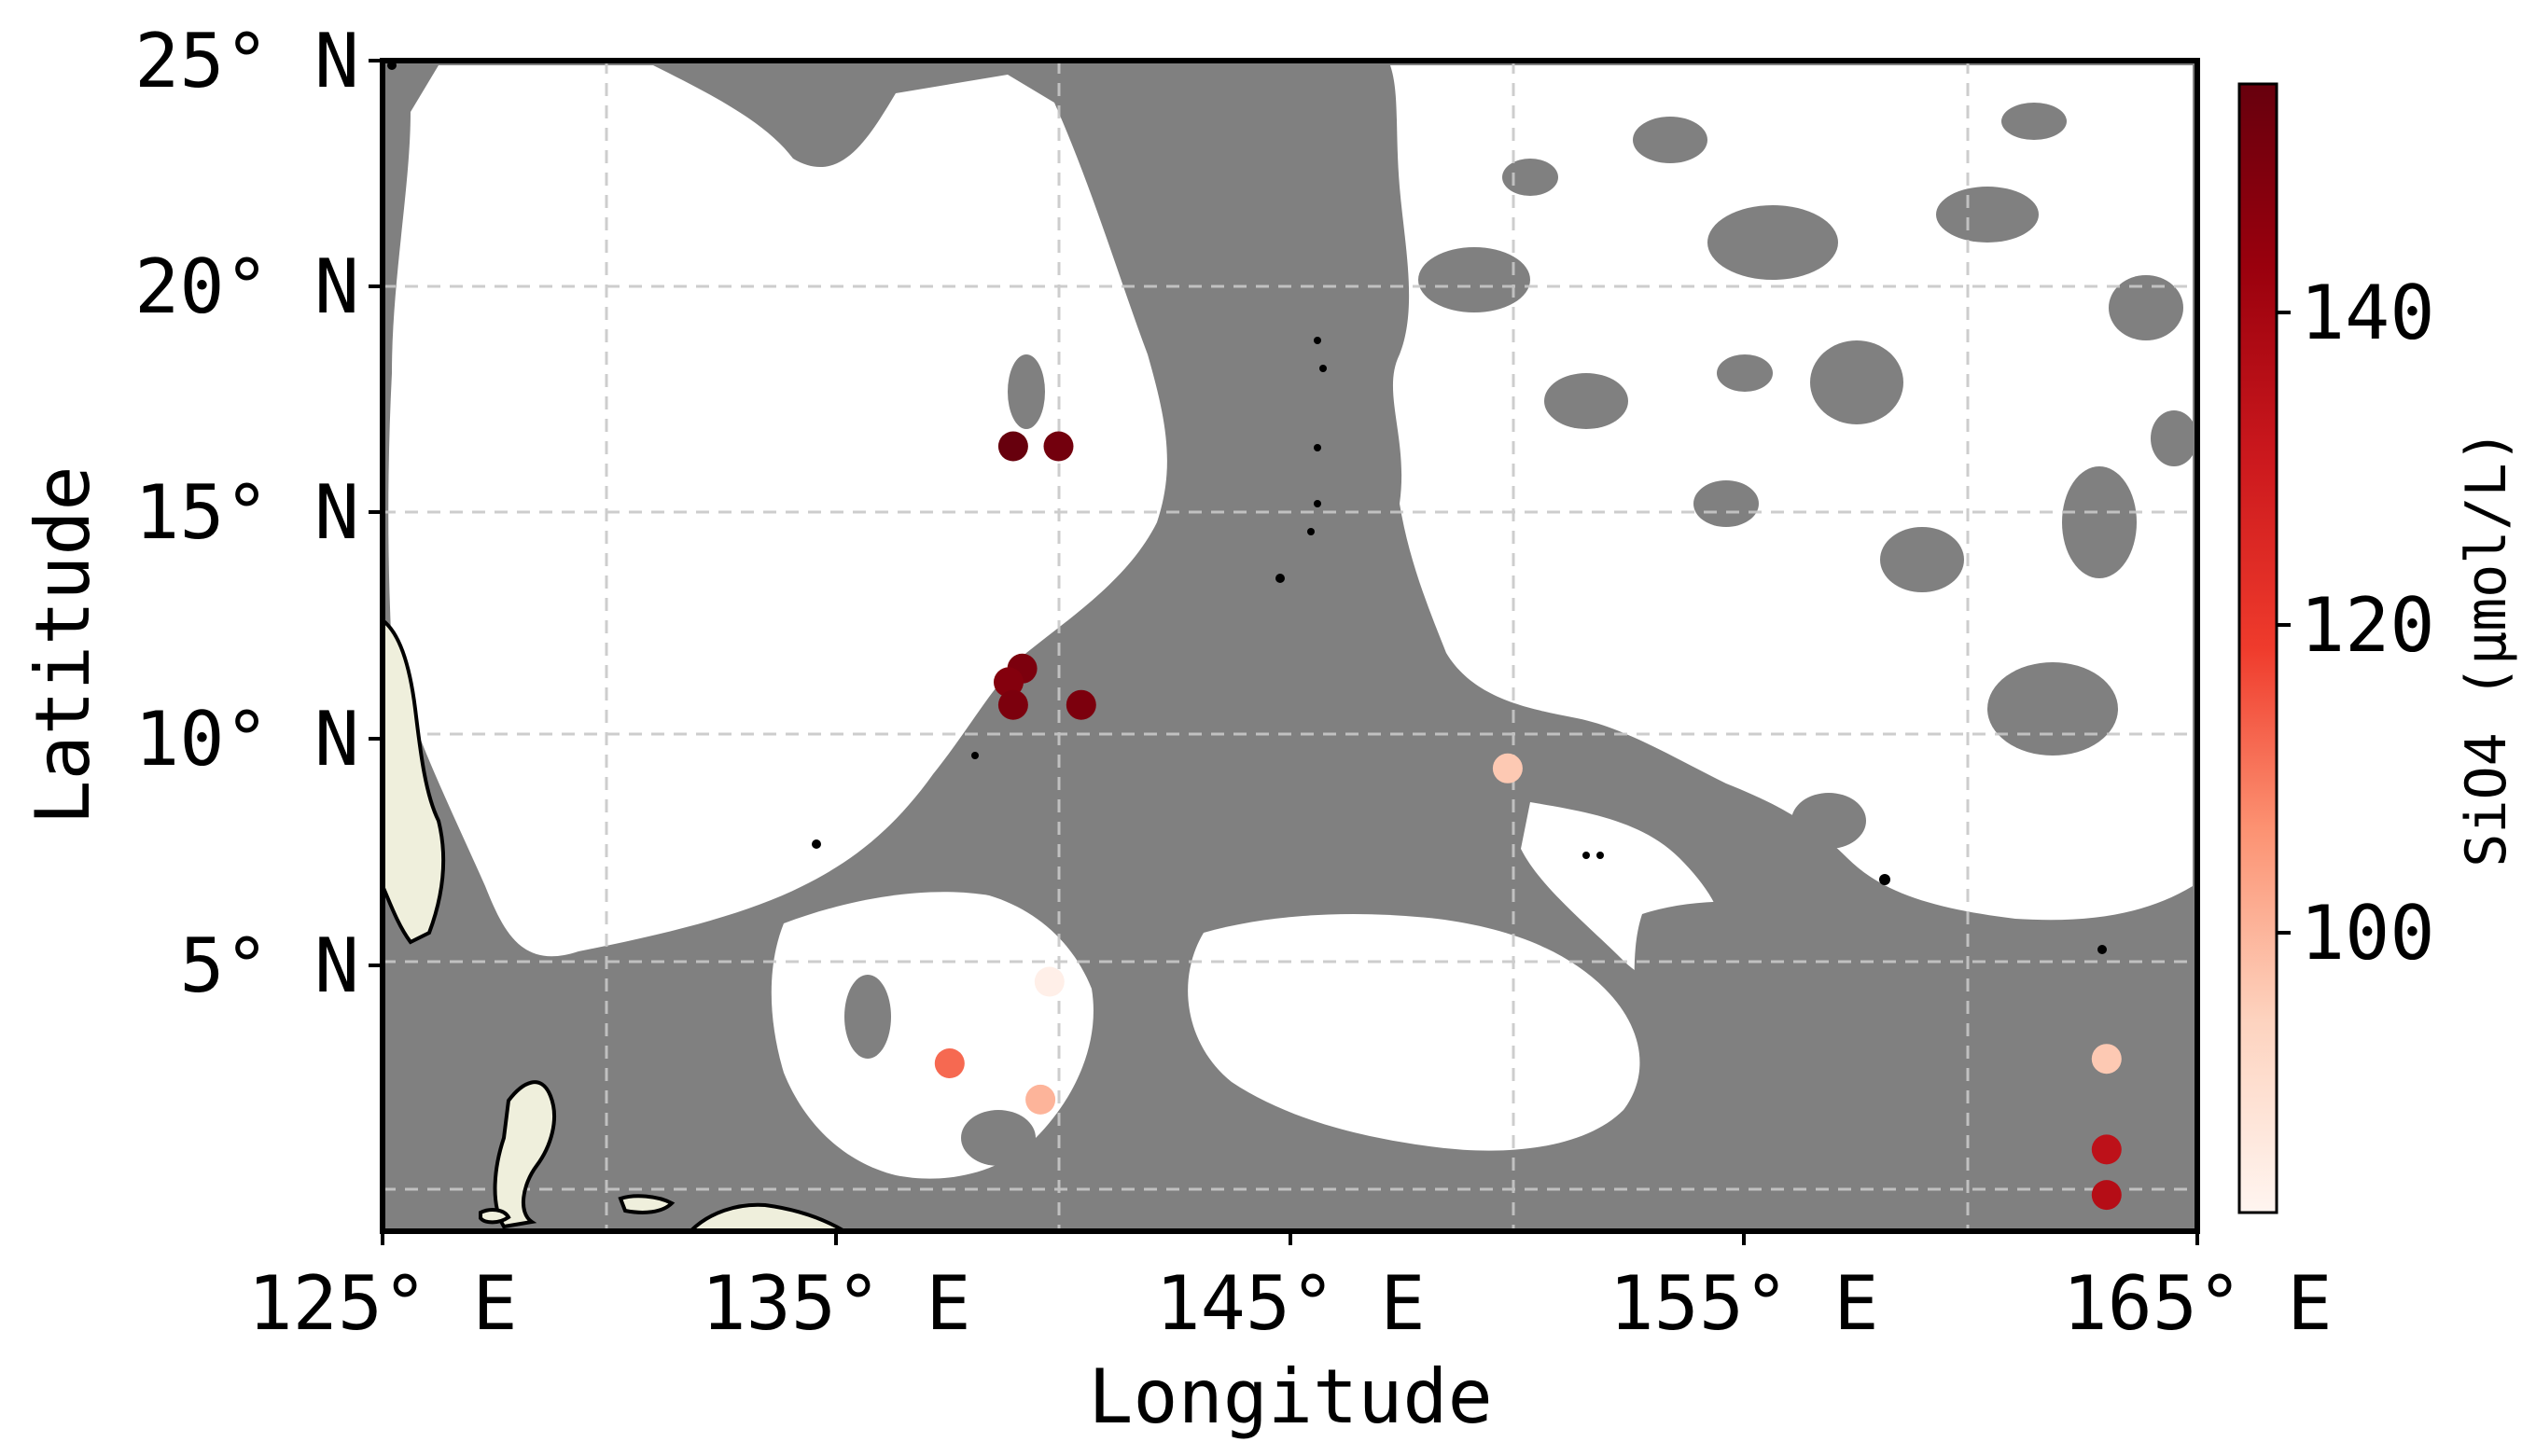 The height and width of the screenshot is (1456, 2536). Describe the element at coordinates (495, 1216) in the screenshot. I see `small-island-b` at that location.